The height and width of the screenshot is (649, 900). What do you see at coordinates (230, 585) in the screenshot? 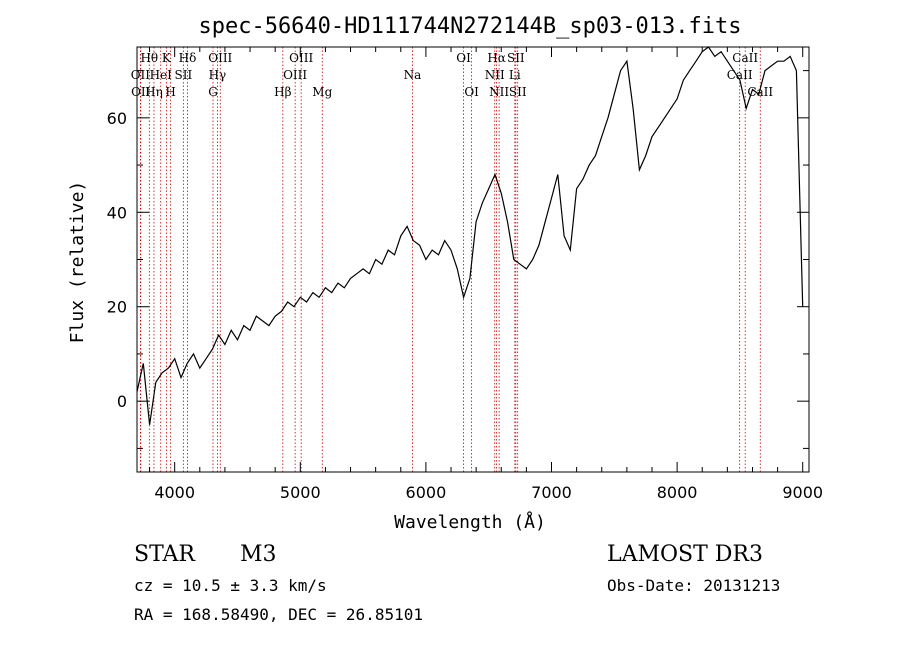
I see `redshift-cz: cz = 10.5 ± 3.3 km/s` at bounding box center [230, 585].